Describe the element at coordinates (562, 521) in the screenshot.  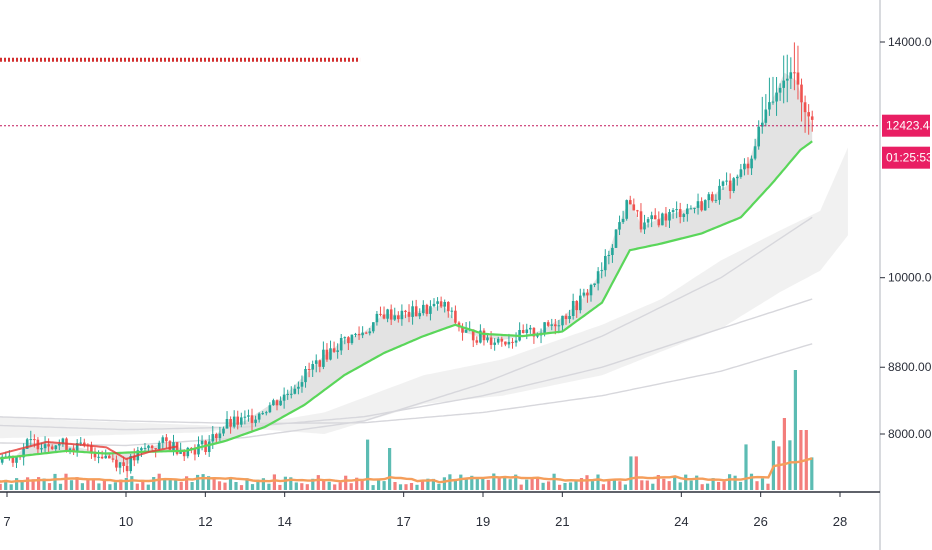
I see `x-tick-label: 21` at that location.